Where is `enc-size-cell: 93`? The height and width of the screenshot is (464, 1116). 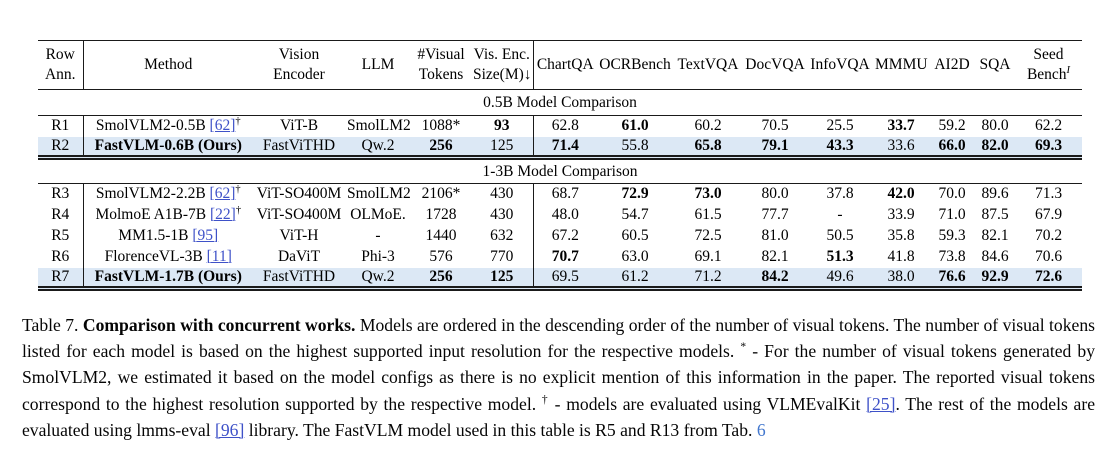 enc-size-cell: 93 is located at coordinates (502, 126).